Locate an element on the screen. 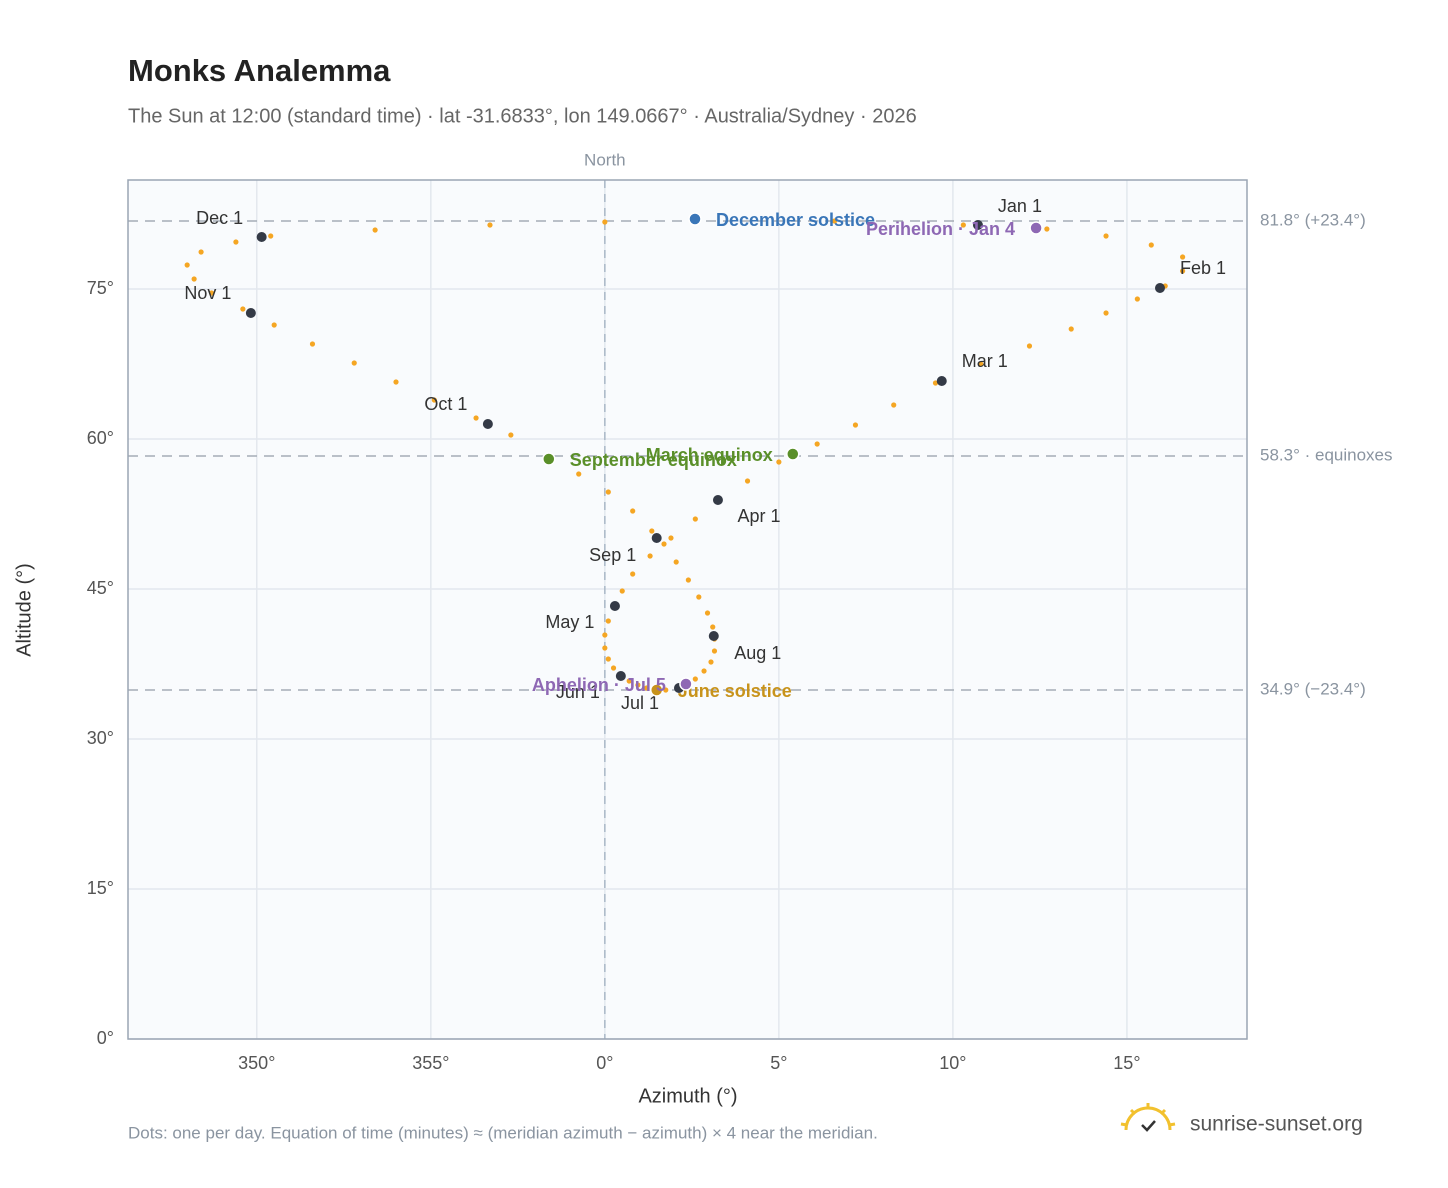  month-label: Sep 1 is located at coordinates (612, 555).